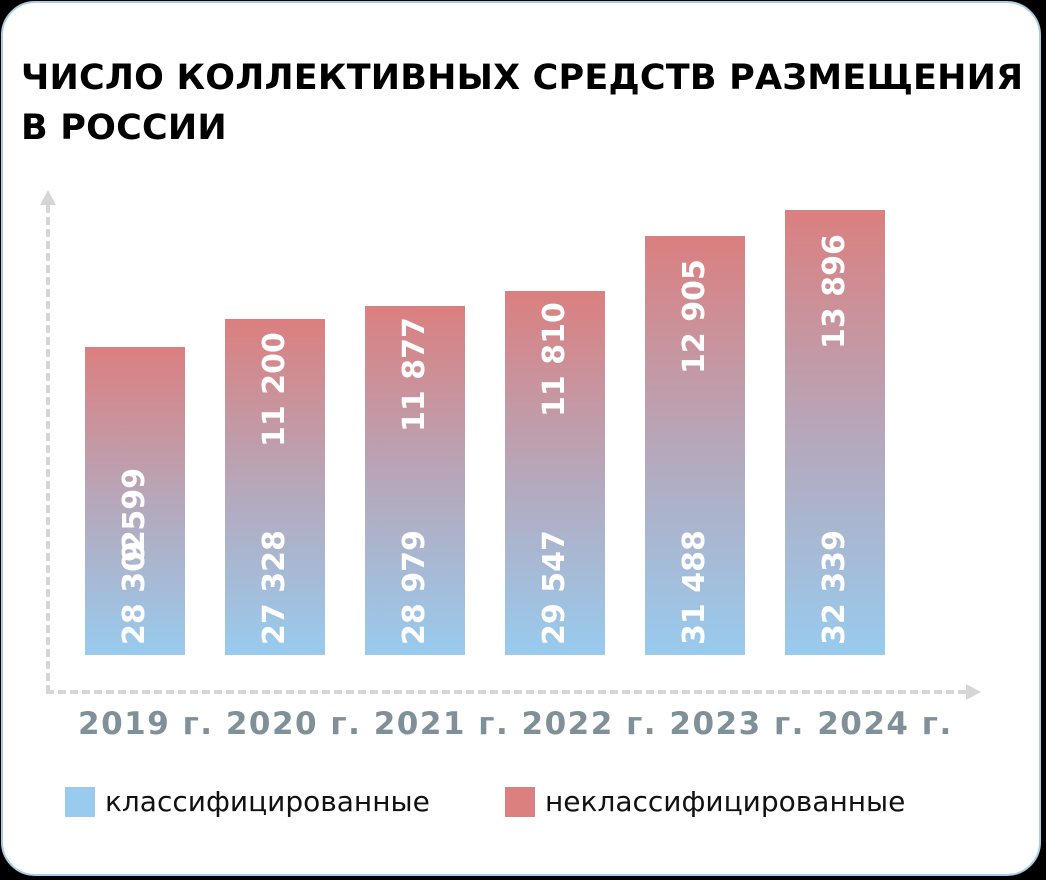 This screenshot has width=1046, height=880. Describe the element at coordinates (522, 78) in the screenshot. I see `chart-title-line1: ЧИСЛО КОЛЛЕКТИВНЫХ СРЕДСТВ РАЗМЕЩЕНИЯ` at that location.